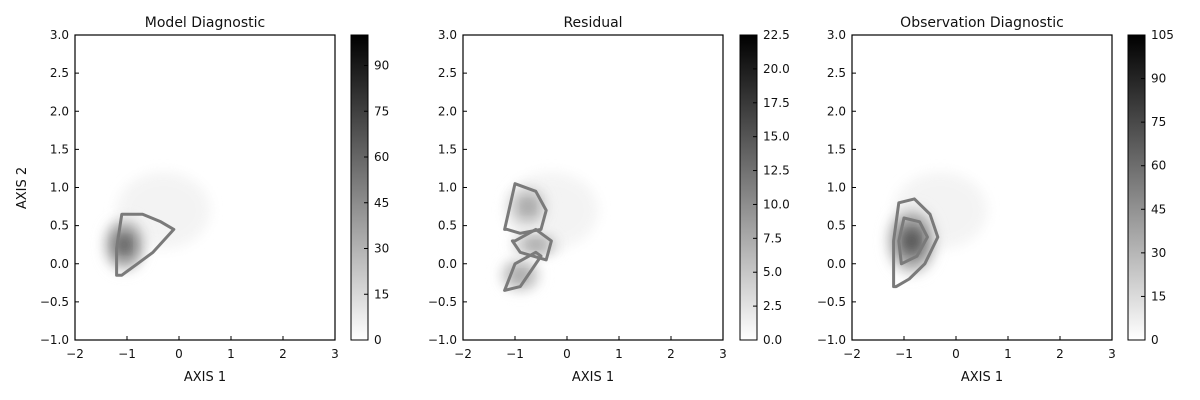 Image resolution: width=1200 pixels, height=400 pixels. What do you see at coordinates (776, 69) in the screenshot?
I see `colorbar-tick-label: 20.0` at bounding box center [776, 69].